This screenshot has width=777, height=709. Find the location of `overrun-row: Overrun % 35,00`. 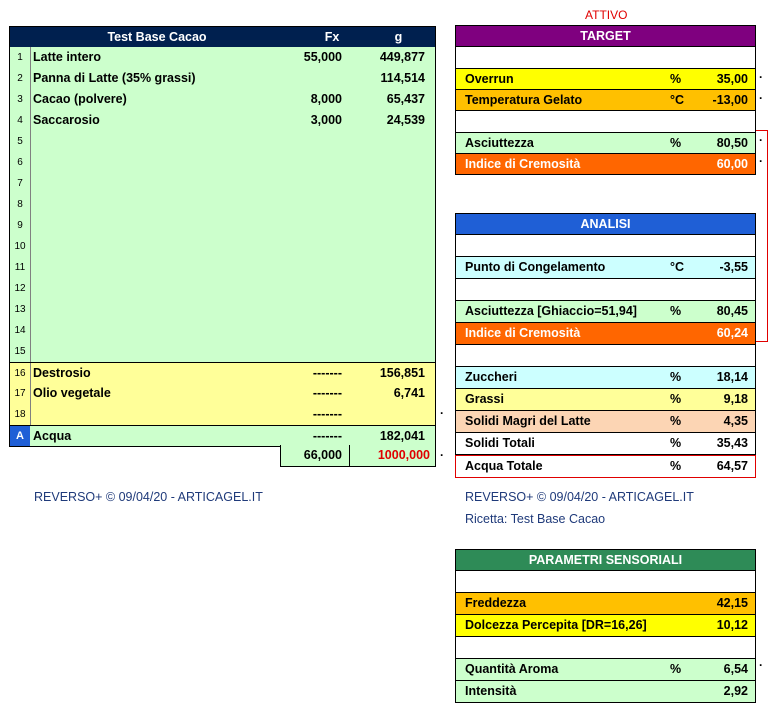

overrun-row: Overrun % 35,00 is located at coordinates (605, 79).